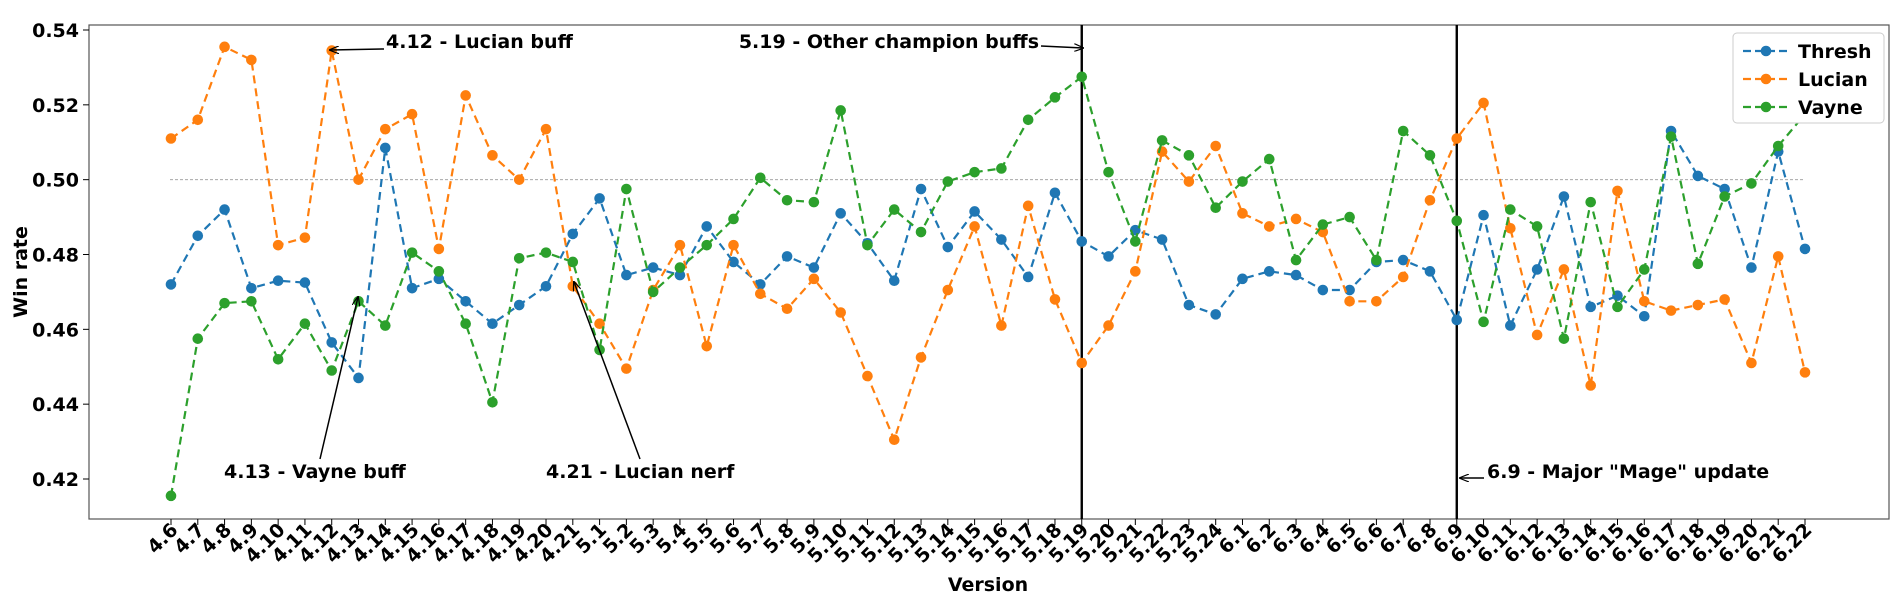 This screenshot has width=1895, height=602. What do you see at coordinates (1833, 80) in the screenshot?
I see `legend-label: Lucian` at bounding box center [1833, 80].